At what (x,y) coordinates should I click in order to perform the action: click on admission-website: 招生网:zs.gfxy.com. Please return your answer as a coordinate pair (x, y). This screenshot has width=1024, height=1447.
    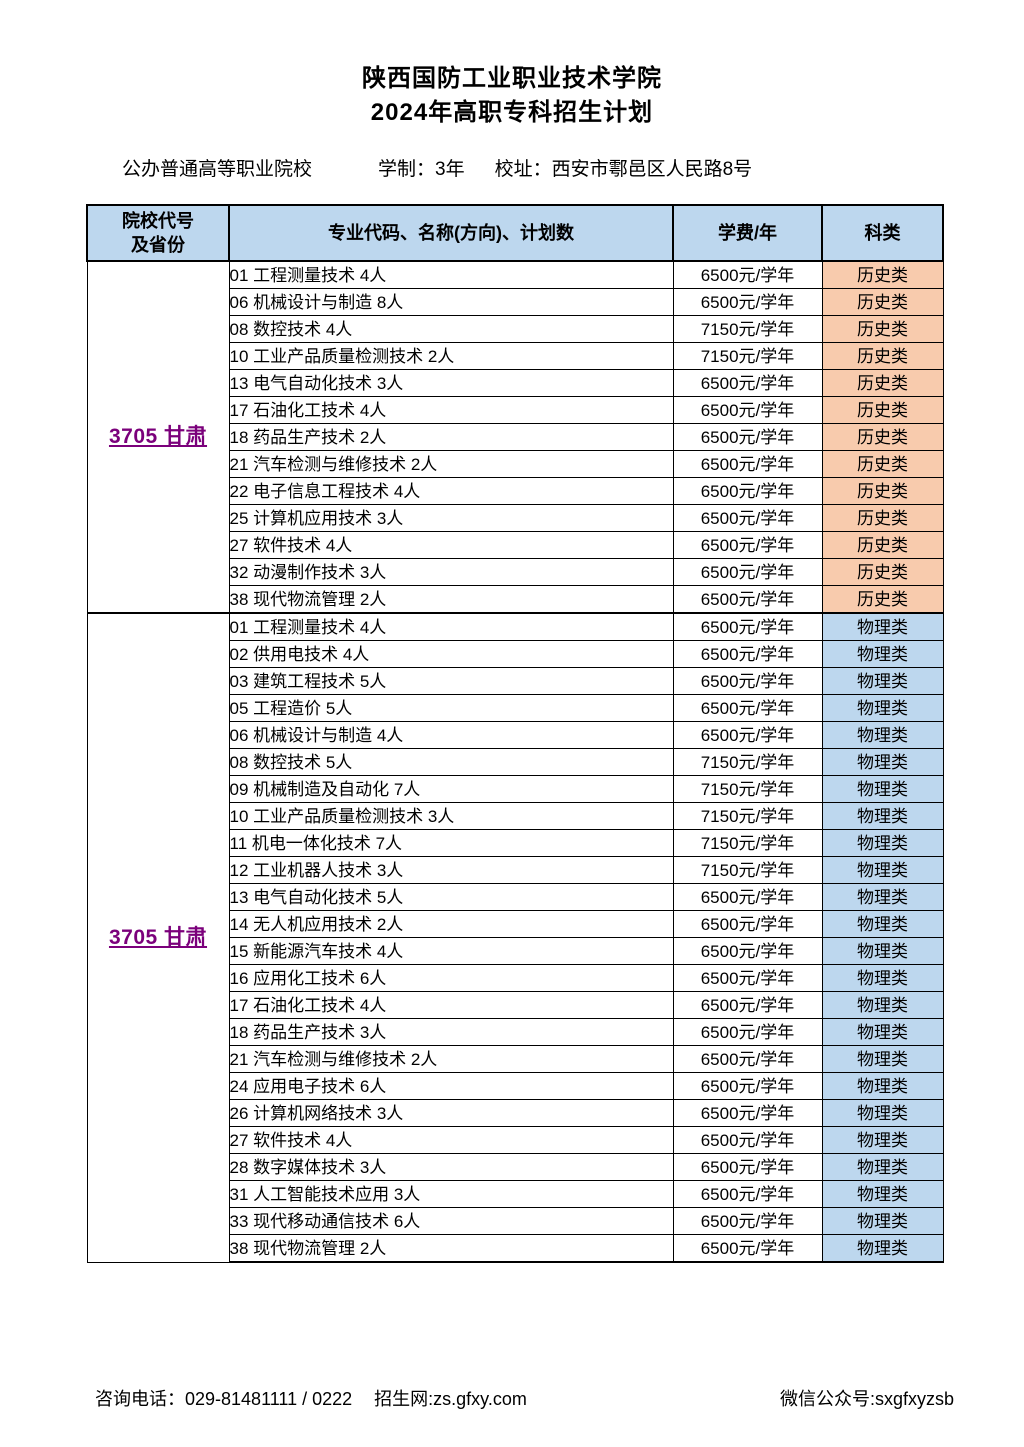
    Looking at the image, I should click on (450, 1399).